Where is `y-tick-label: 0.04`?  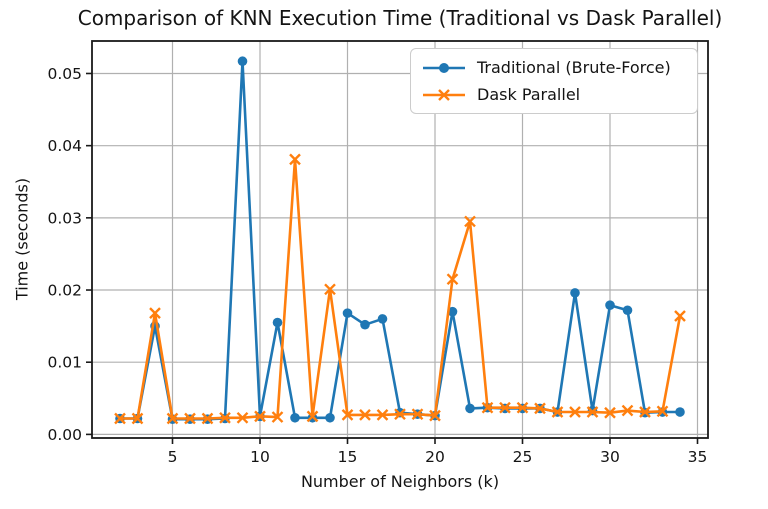
y-tick-label: 0.04 is located at coordinates (64, 146).